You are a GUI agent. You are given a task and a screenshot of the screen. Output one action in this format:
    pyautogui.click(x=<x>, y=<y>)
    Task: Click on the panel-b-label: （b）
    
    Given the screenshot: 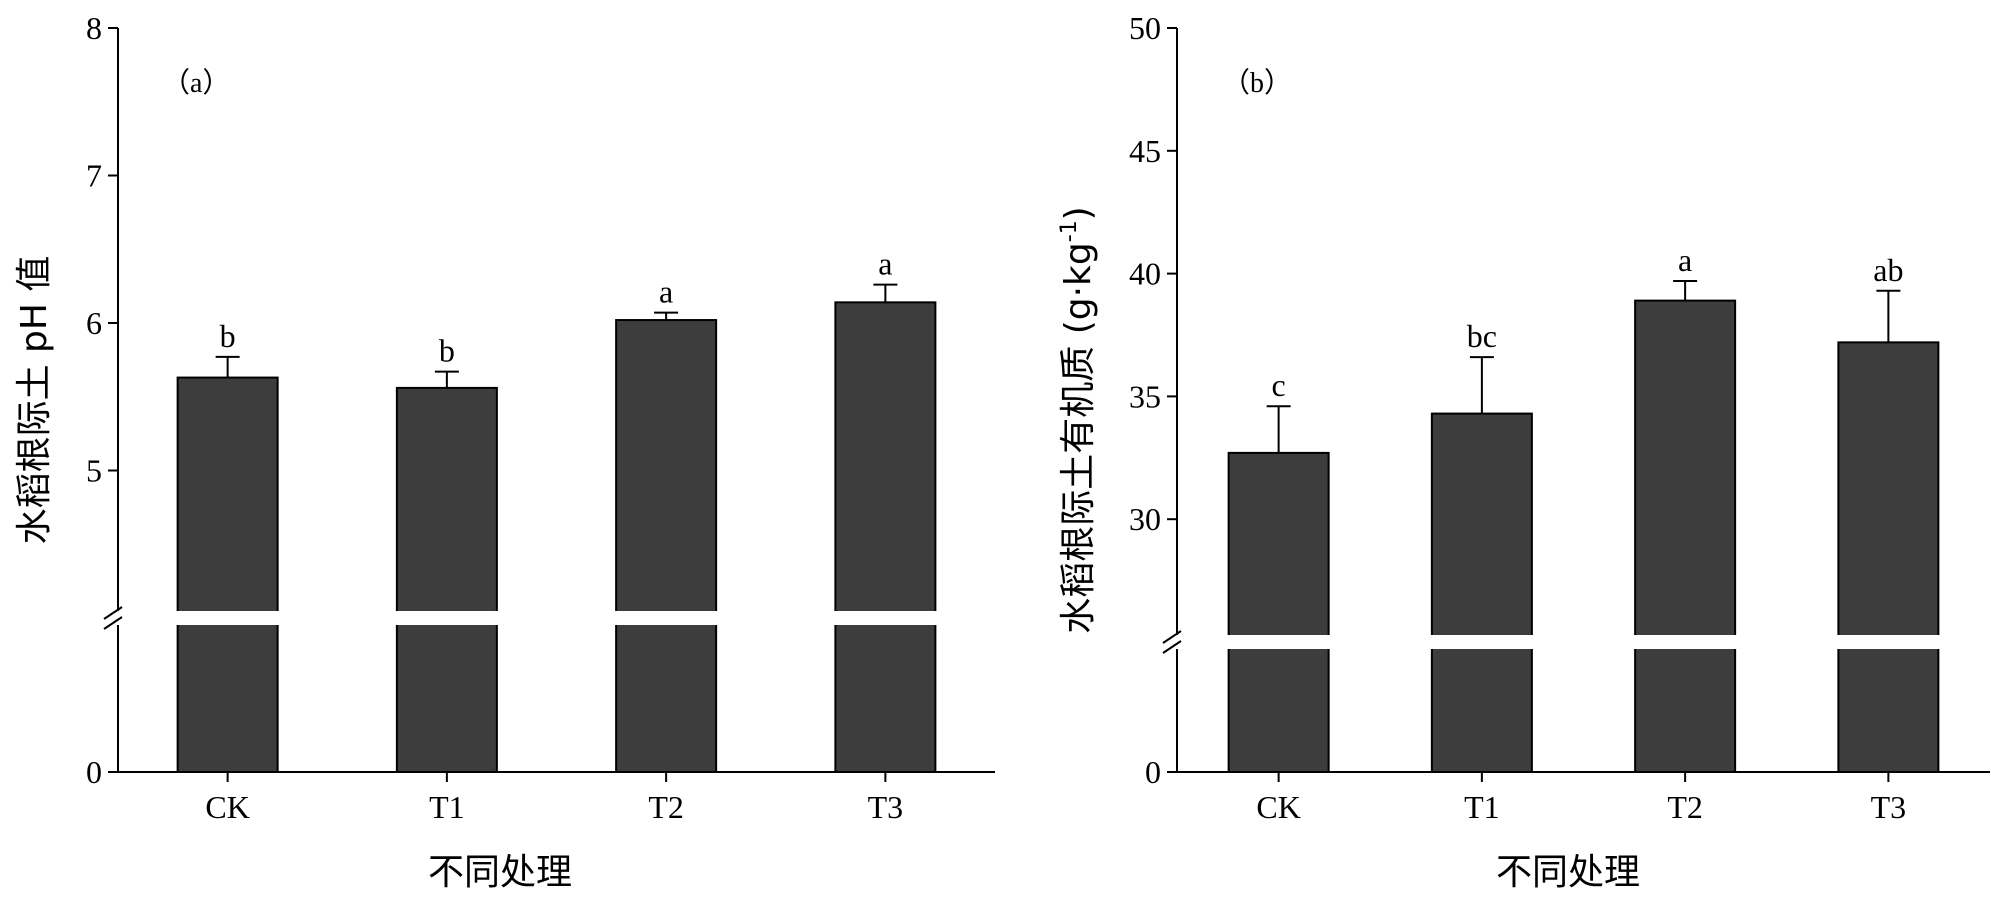 What is the action you would take?
    pyautogui.click(x=1257, y=83)
    